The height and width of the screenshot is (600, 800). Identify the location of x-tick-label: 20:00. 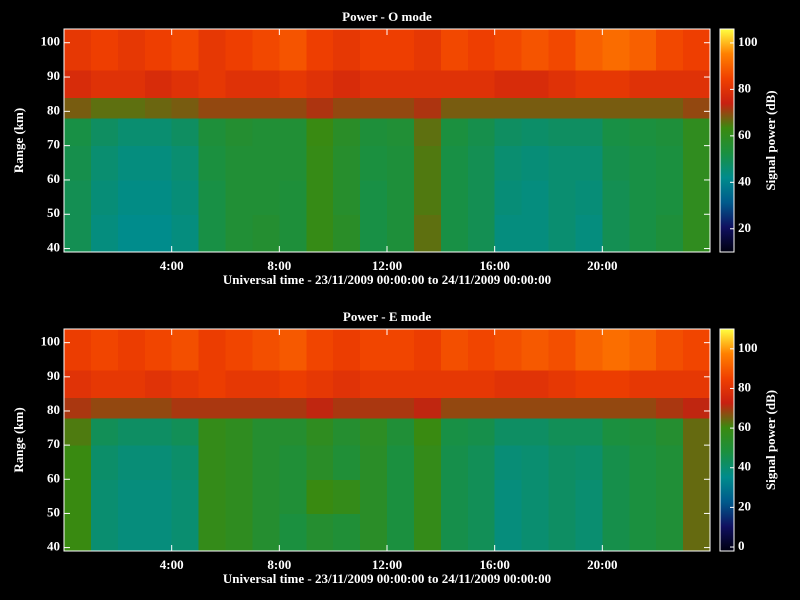
(602, 265).